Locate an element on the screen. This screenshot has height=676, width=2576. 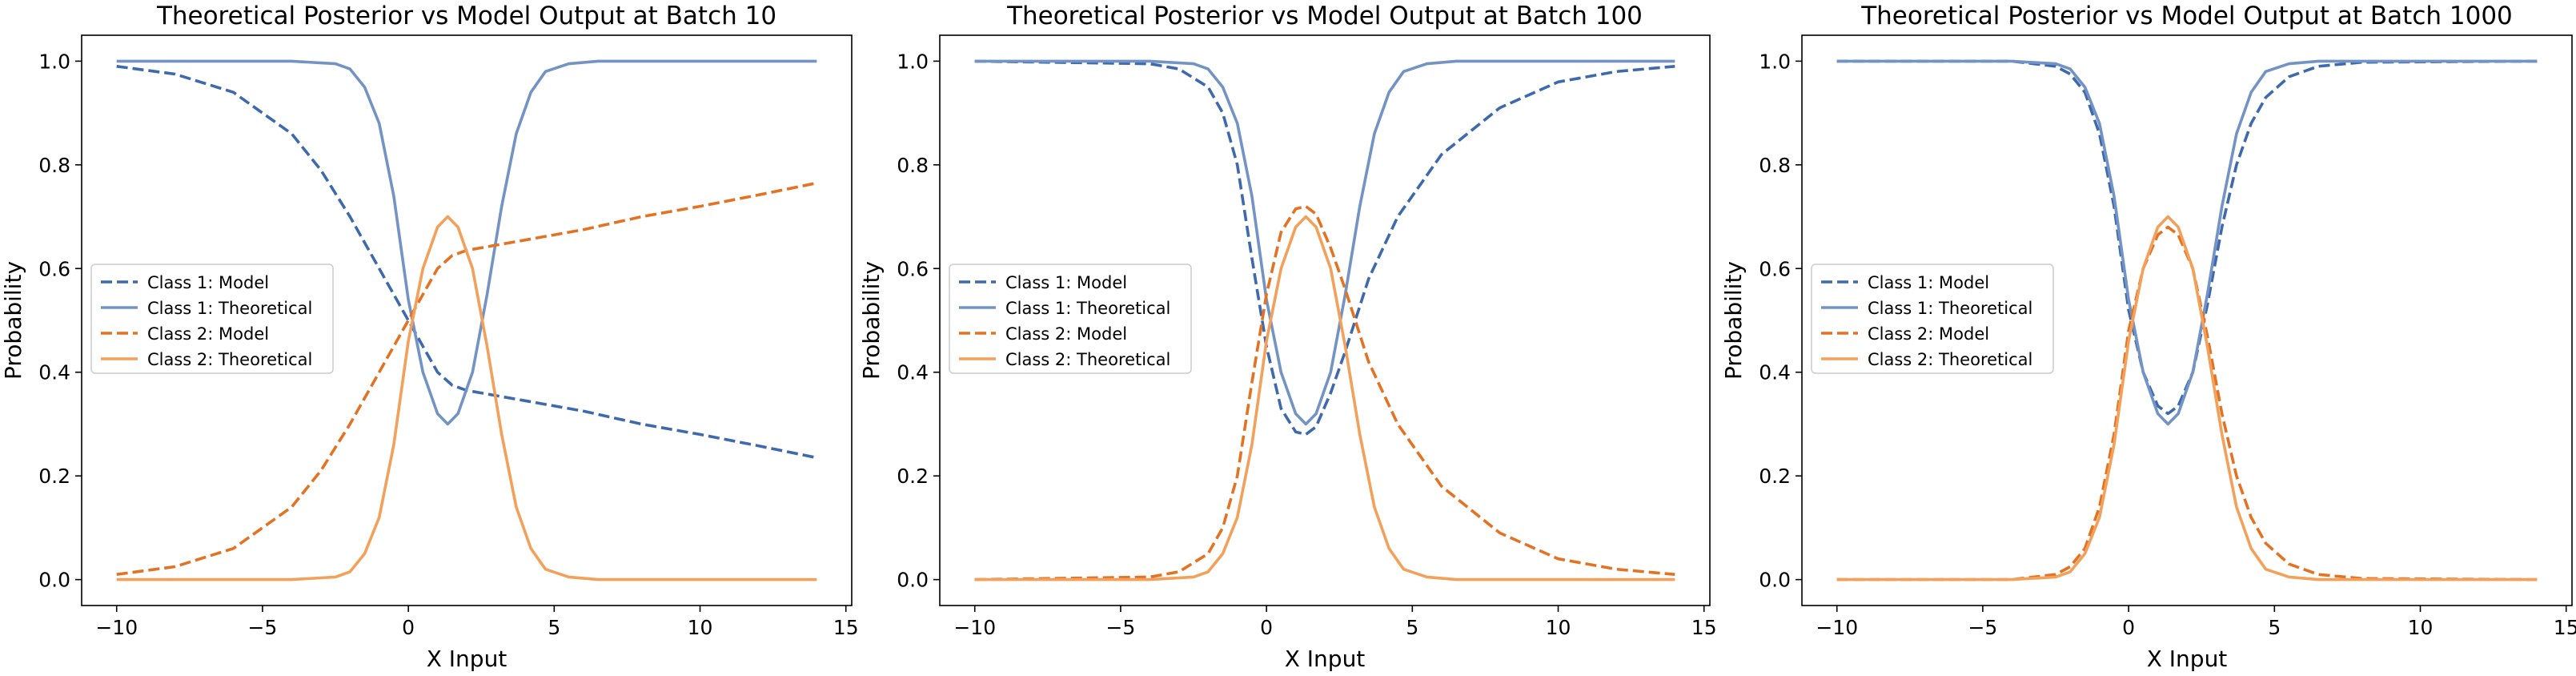
series-line-class-1-model is located at coordinates (2187, 238).